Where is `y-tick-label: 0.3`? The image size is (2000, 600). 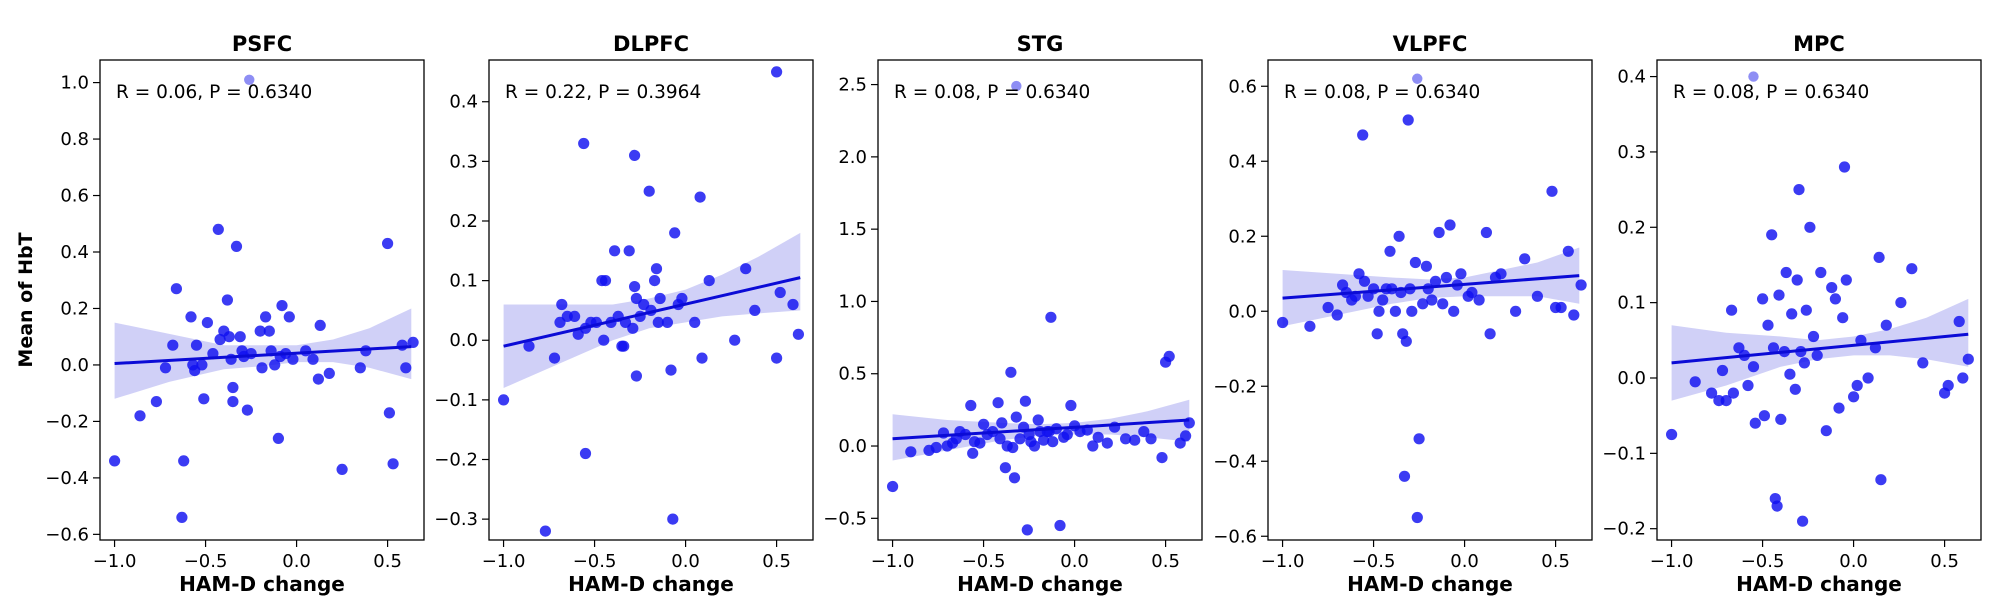
y-tick-label: 0.3 is located at coordinates (1631, 152).